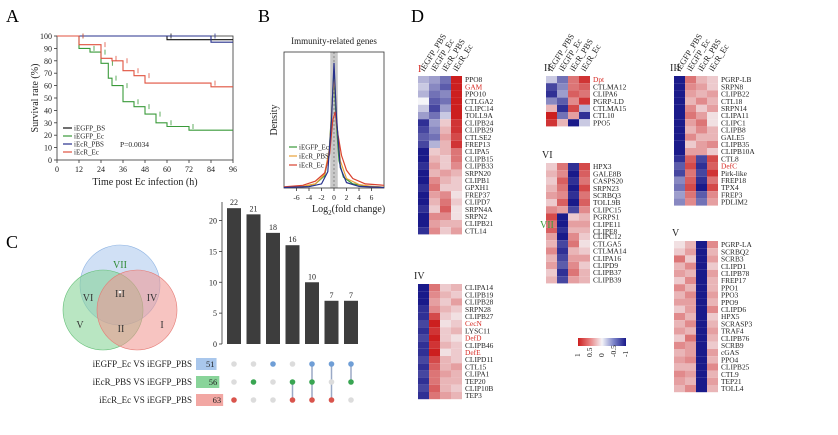 Image resolution: width=838 pixels, height=435 pixels. Describe the element at coordinates (733, 180) in the screenshot. I see `gene-label: FREP18` at that location.